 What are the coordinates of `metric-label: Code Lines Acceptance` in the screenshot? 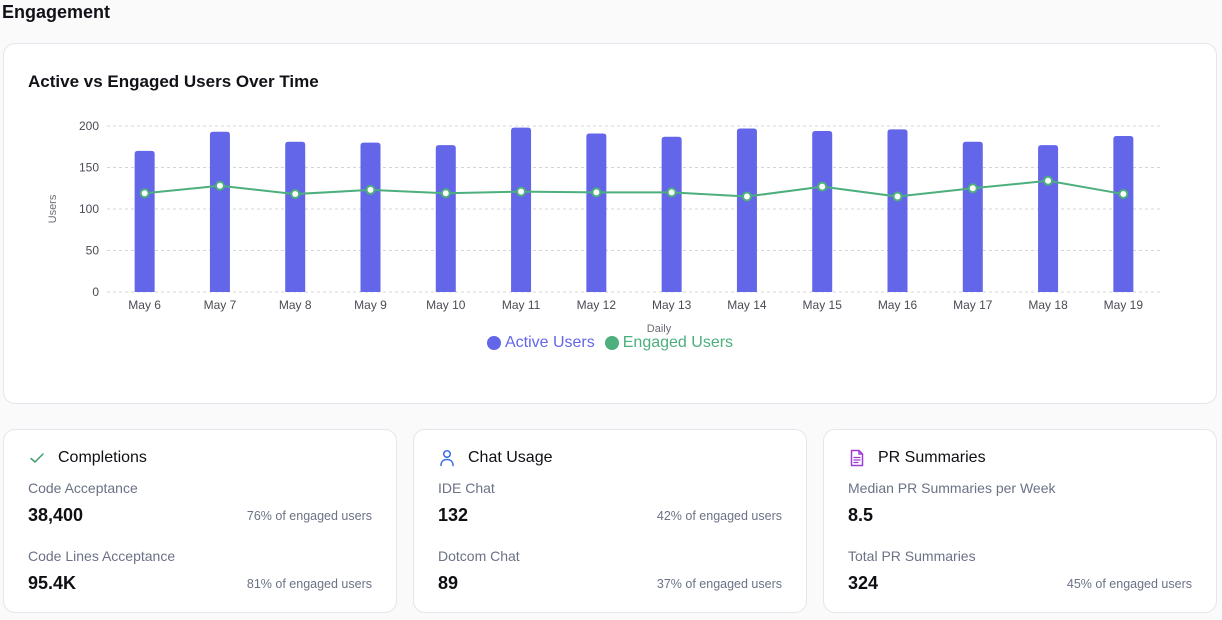 It's located at (102, 556).